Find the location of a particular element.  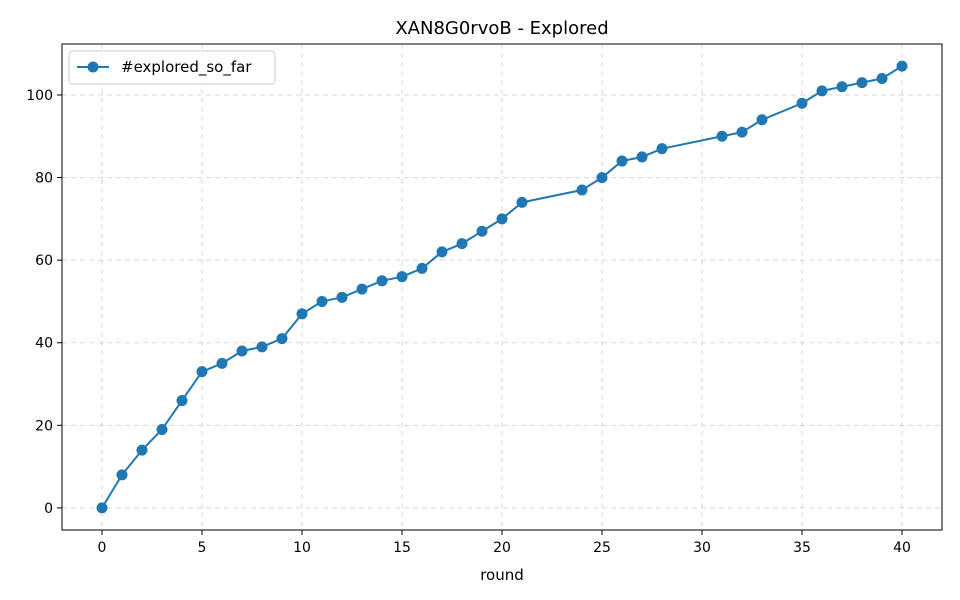

y-tick-label: 80 is located at coordinates (44, 179).